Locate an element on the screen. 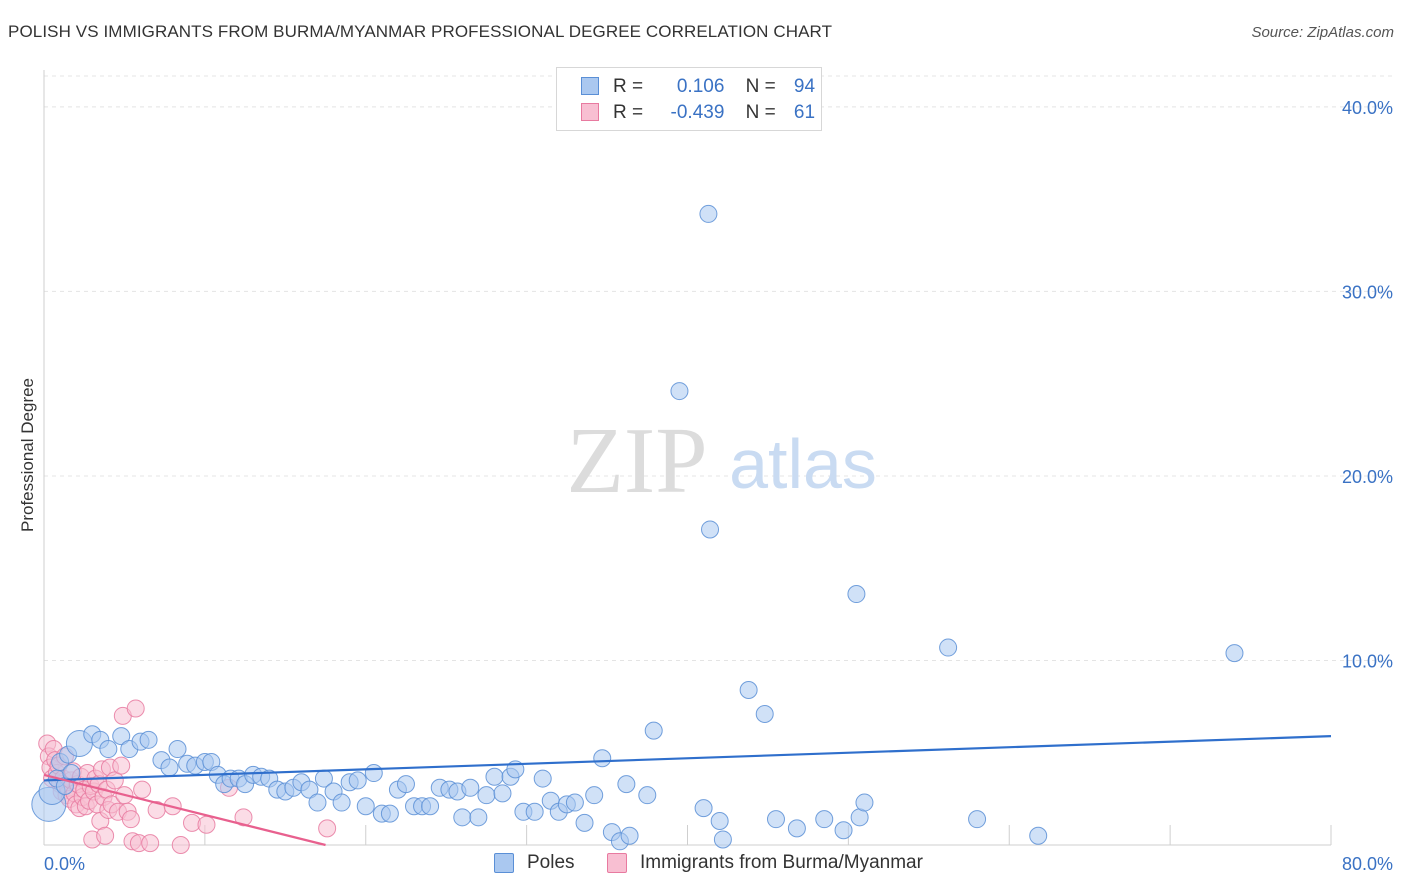 Image resolution: width=1406 pixels, height=892 pixels. y-tick-label: 30.0% is located at coordinates (1367, 292).